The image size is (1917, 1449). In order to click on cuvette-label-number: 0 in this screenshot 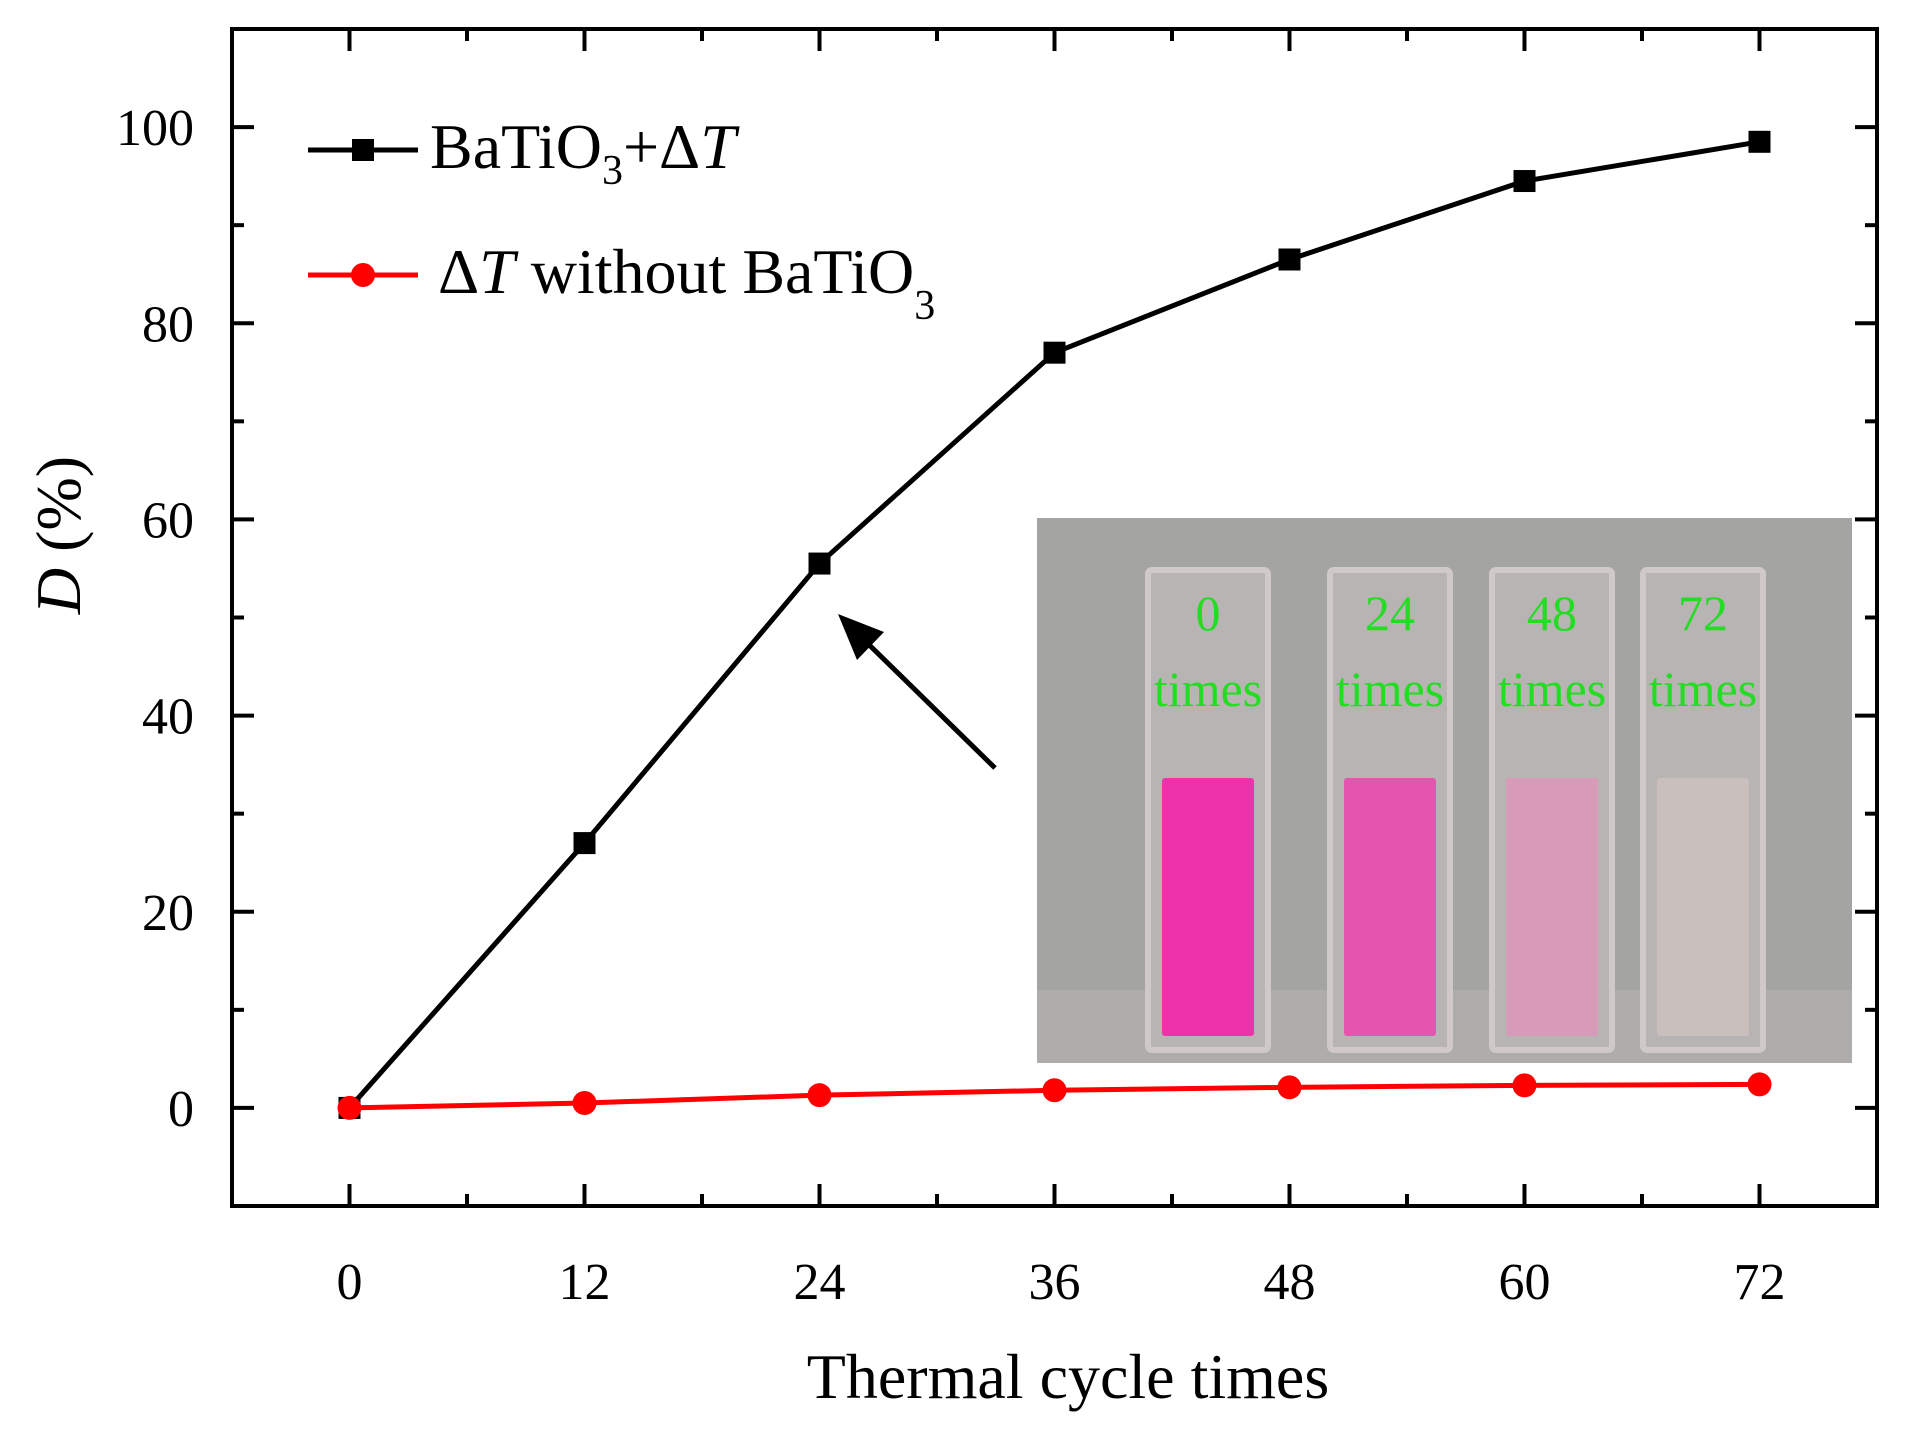, I will do `click(1208, 613)`.